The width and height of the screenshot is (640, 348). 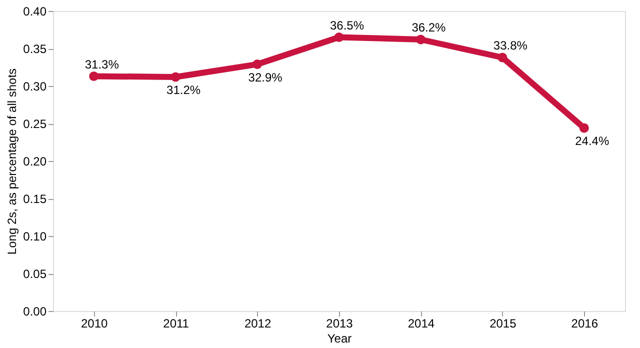 What do you see at coordinates (510, 45) in the screenshot?
I see `data-label: 33.8%` at bounding box center [510, 45].